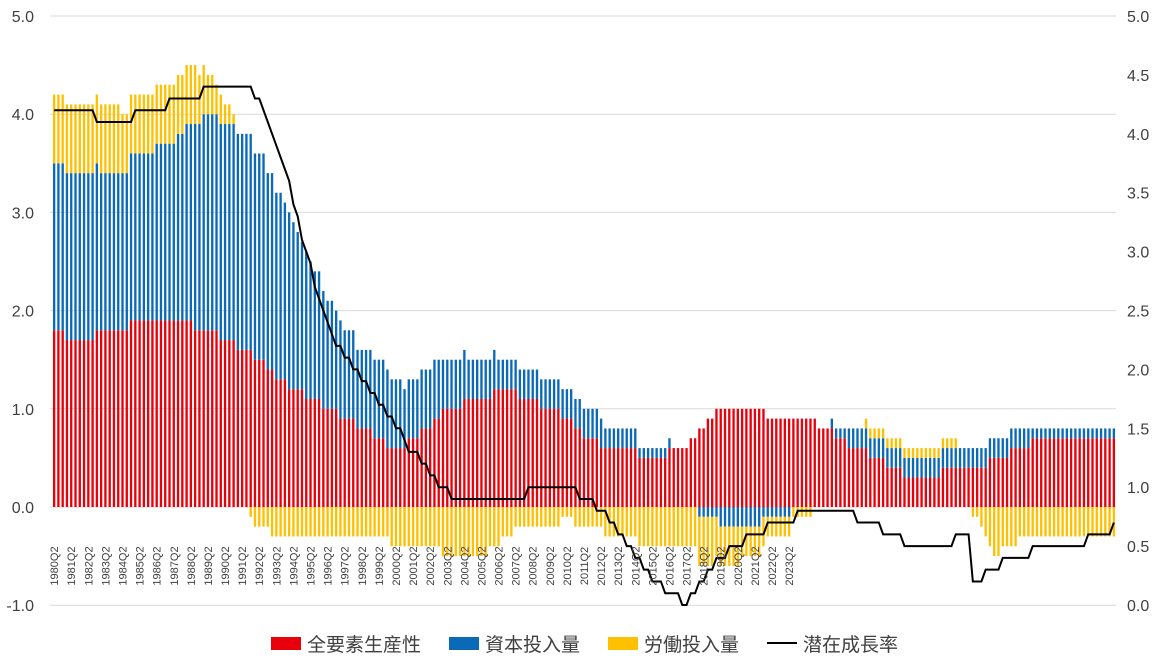 The image size is (1169, 661). Describe the element at coordinates (1138, 312) in the screenshot. I see `right-axis: 5.0 4.5 4.0 3.5 3.0 2.5 2.0 1.5 1.0 0.5 0.0` at that location.